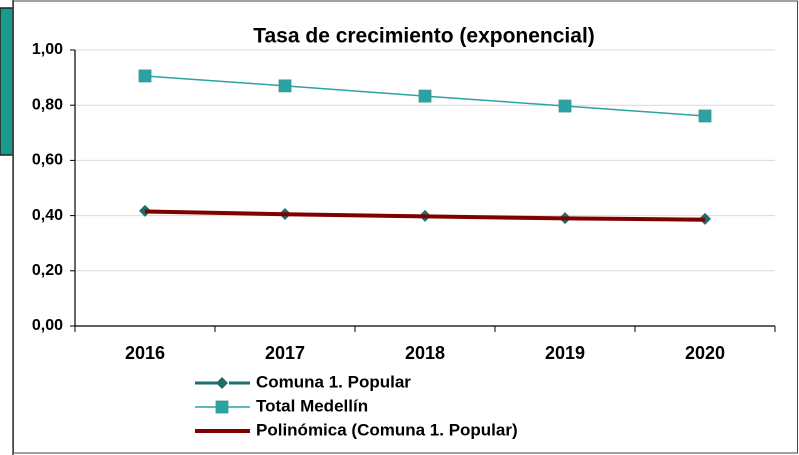 The width and height of the screenshot is (799, 455). I want to click on y-tick-label: 0,20, so click(47, 270).